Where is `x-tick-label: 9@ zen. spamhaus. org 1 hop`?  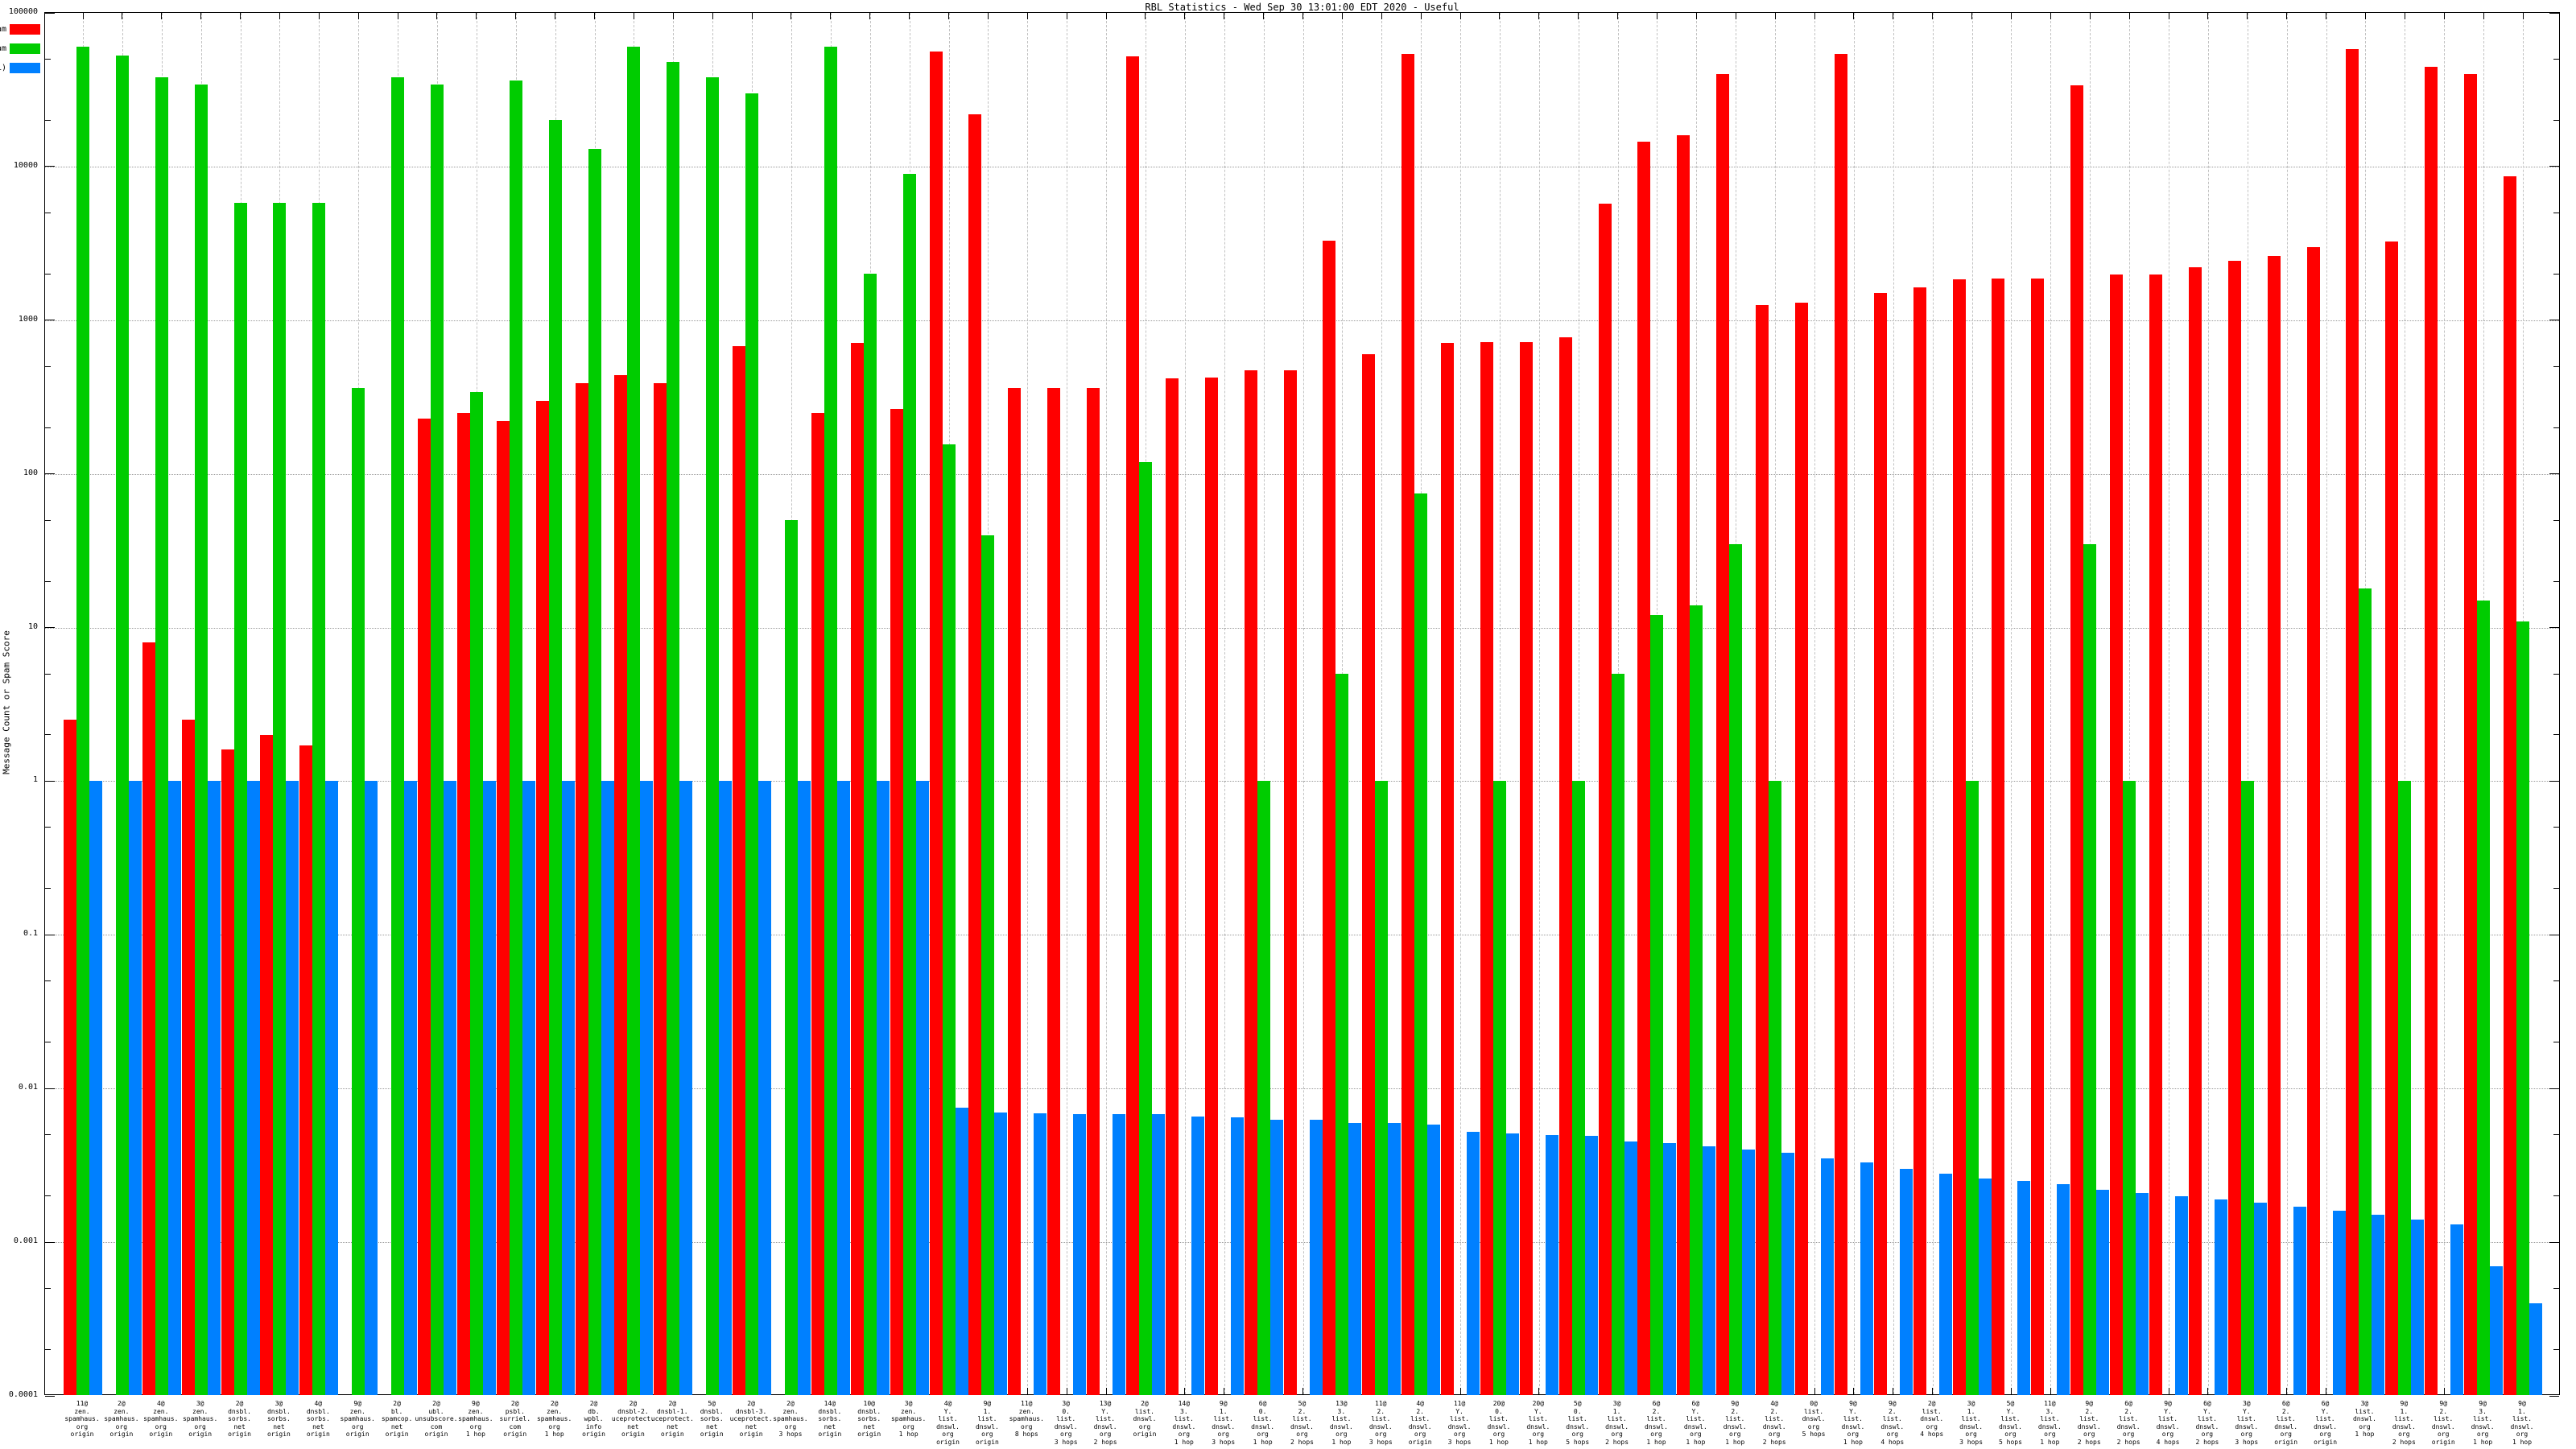
x-tick-label: 9@ zen. spamhaus. org 1 hop is located at coordinates (475, 1419).